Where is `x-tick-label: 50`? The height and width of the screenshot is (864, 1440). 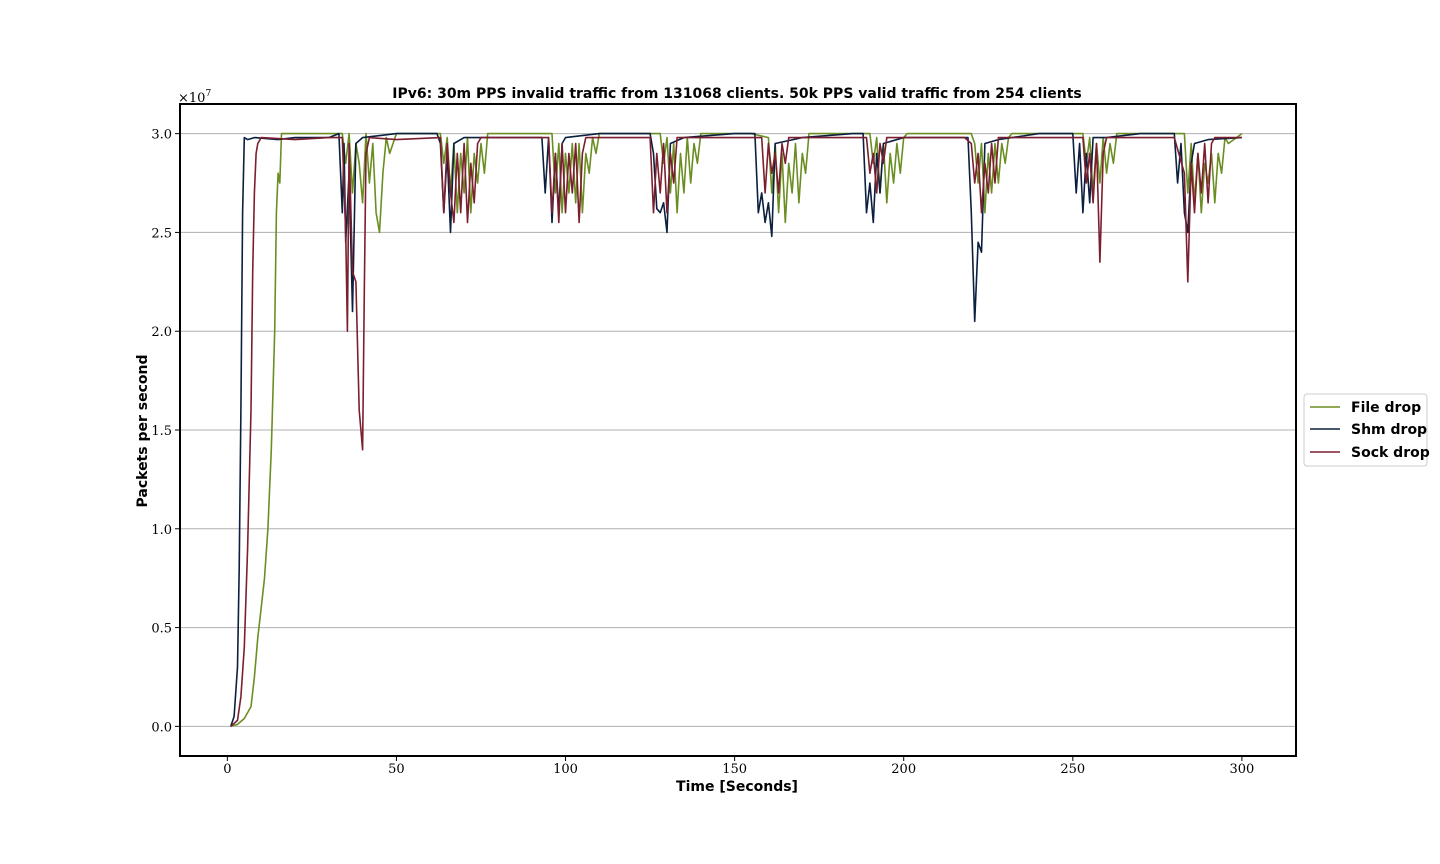 x-tick-label: 50 is located at coordinates (396, 769).